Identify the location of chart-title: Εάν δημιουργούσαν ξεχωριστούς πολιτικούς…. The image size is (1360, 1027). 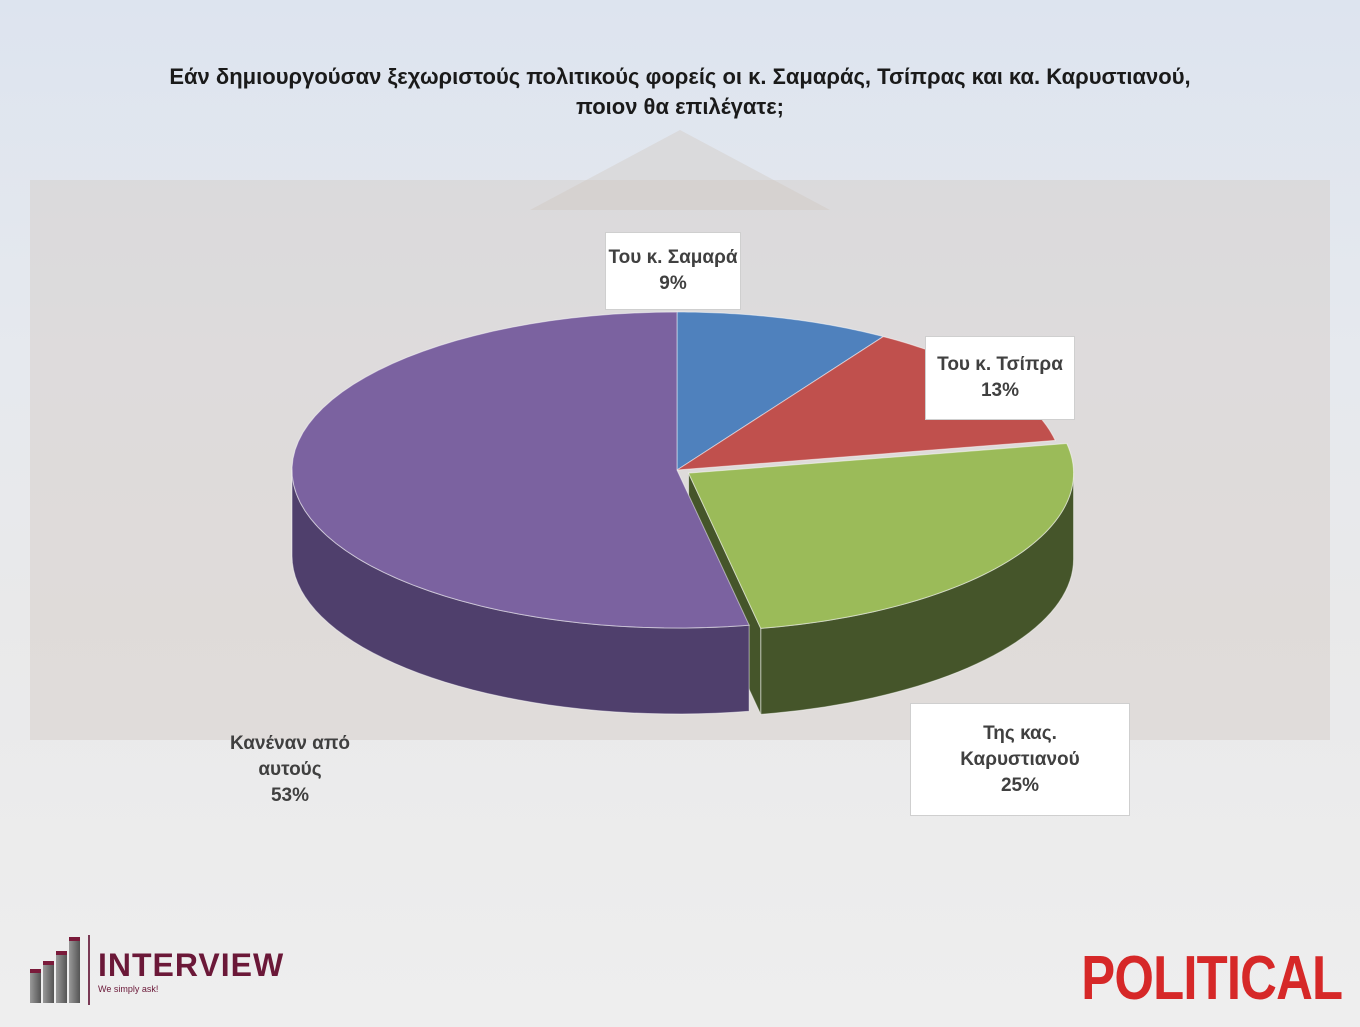
(680, 91).